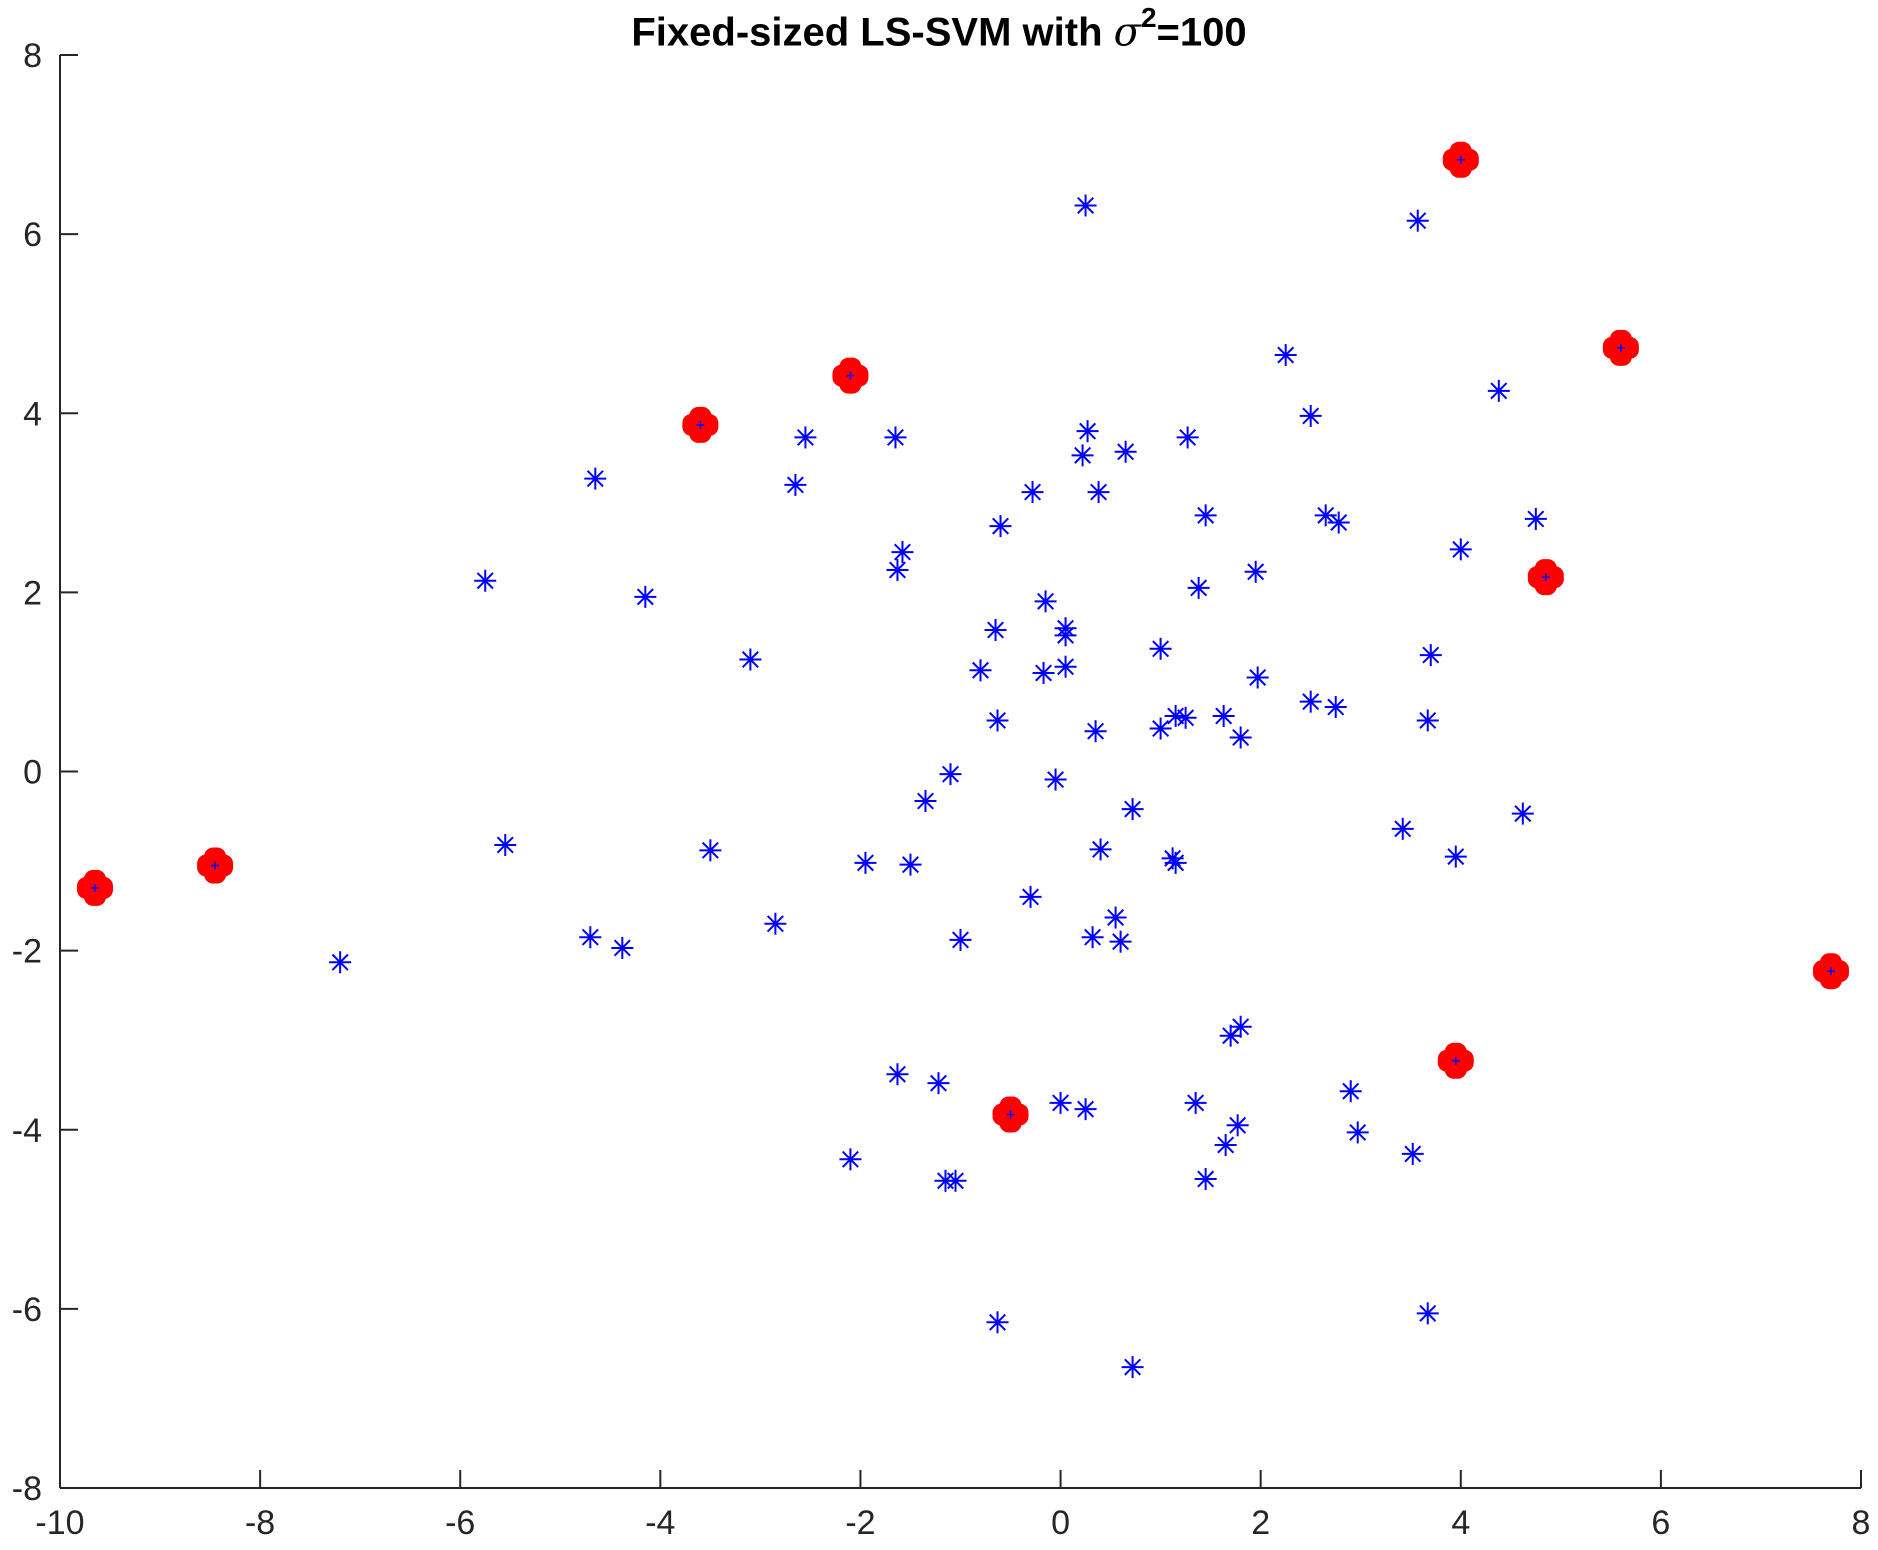  I want to click on y-tick-label: -4, so click(27, 1131).